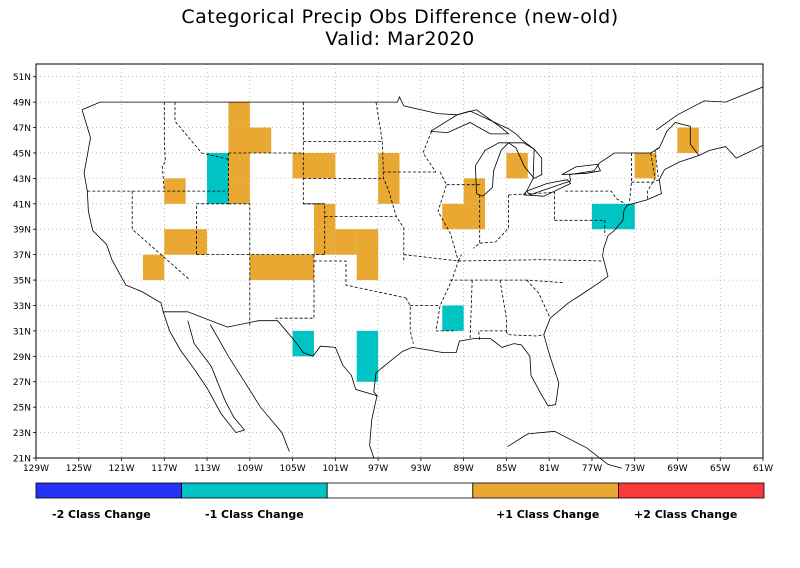  I want to click on lake-superior, so click(470, 122).